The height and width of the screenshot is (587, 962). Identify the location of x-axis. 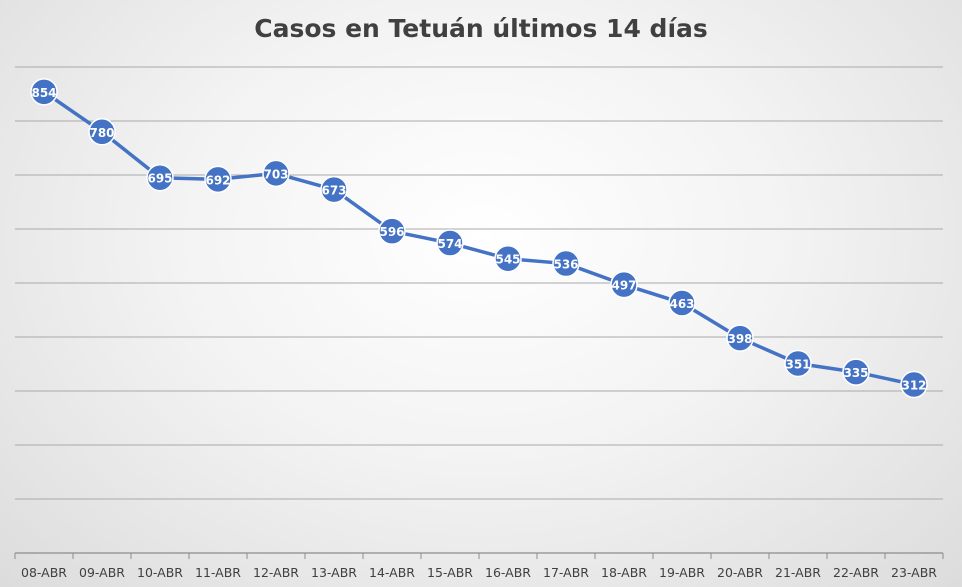
(479, 555).